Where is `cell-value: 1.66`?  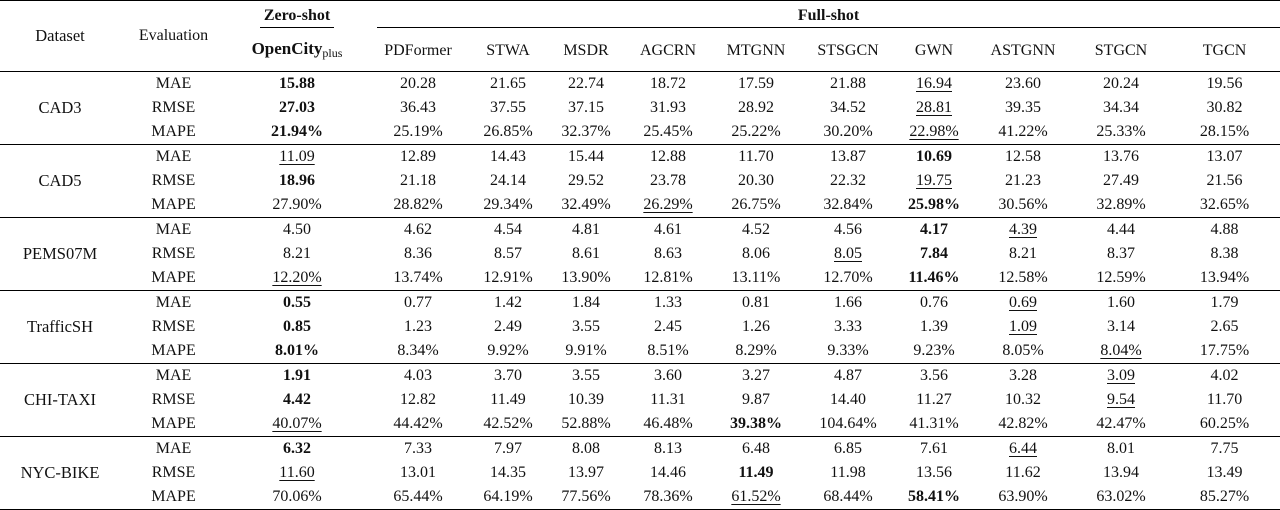 cell-value: 1.66 is located at coordinates (848, 302).